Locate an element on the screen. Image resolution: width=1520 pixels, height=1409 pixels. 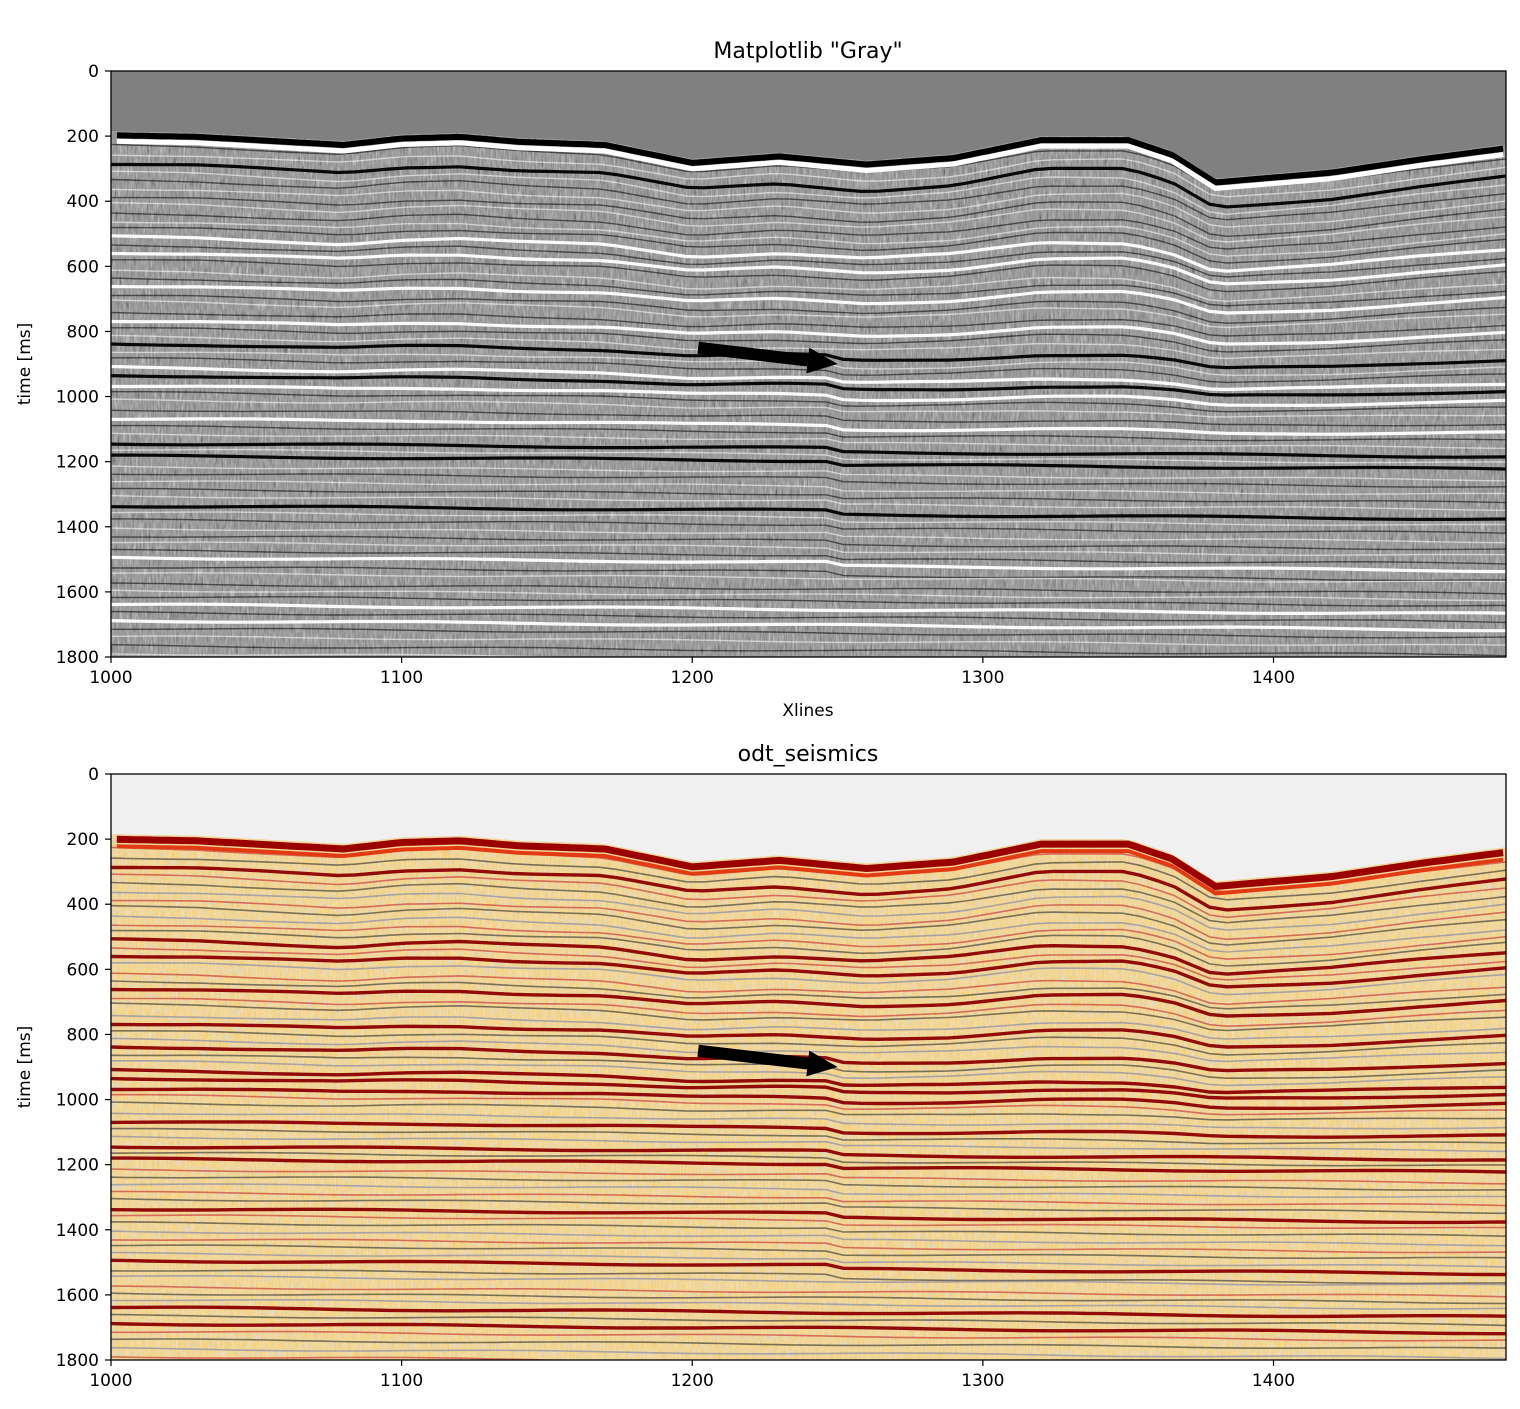
y-tick-label-top: 1800 is located at coordinates (77, 658).